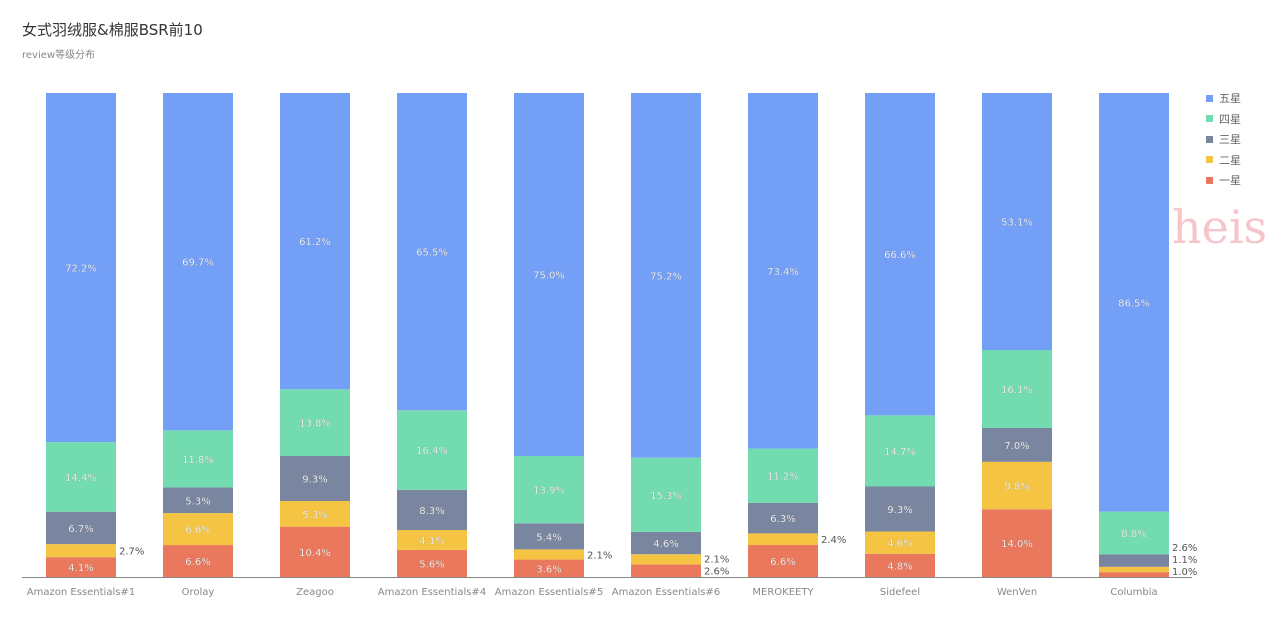 The image size is (1267, 624). I want to click on data-label: 65.5%, so click(432, 253).